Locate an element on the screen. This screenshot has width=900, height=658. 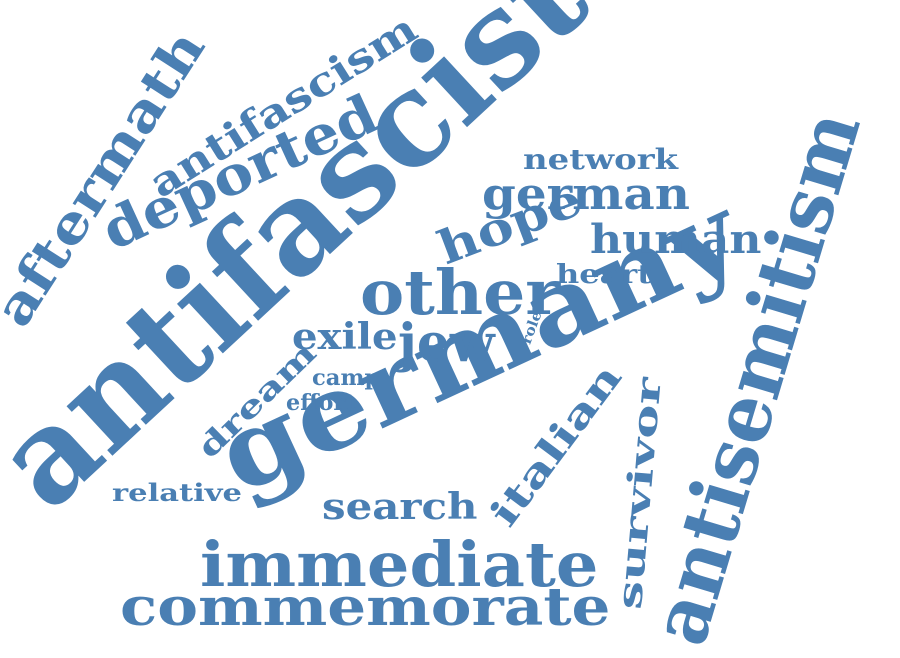
word-effort: effort is located at coordinates (321, 403).